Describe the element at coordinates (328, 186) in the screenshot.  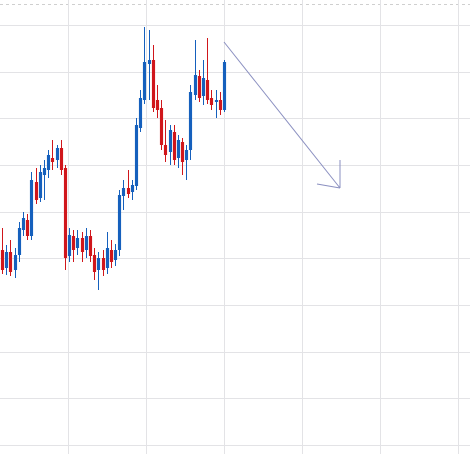
I see `arrow-barb` at that location.